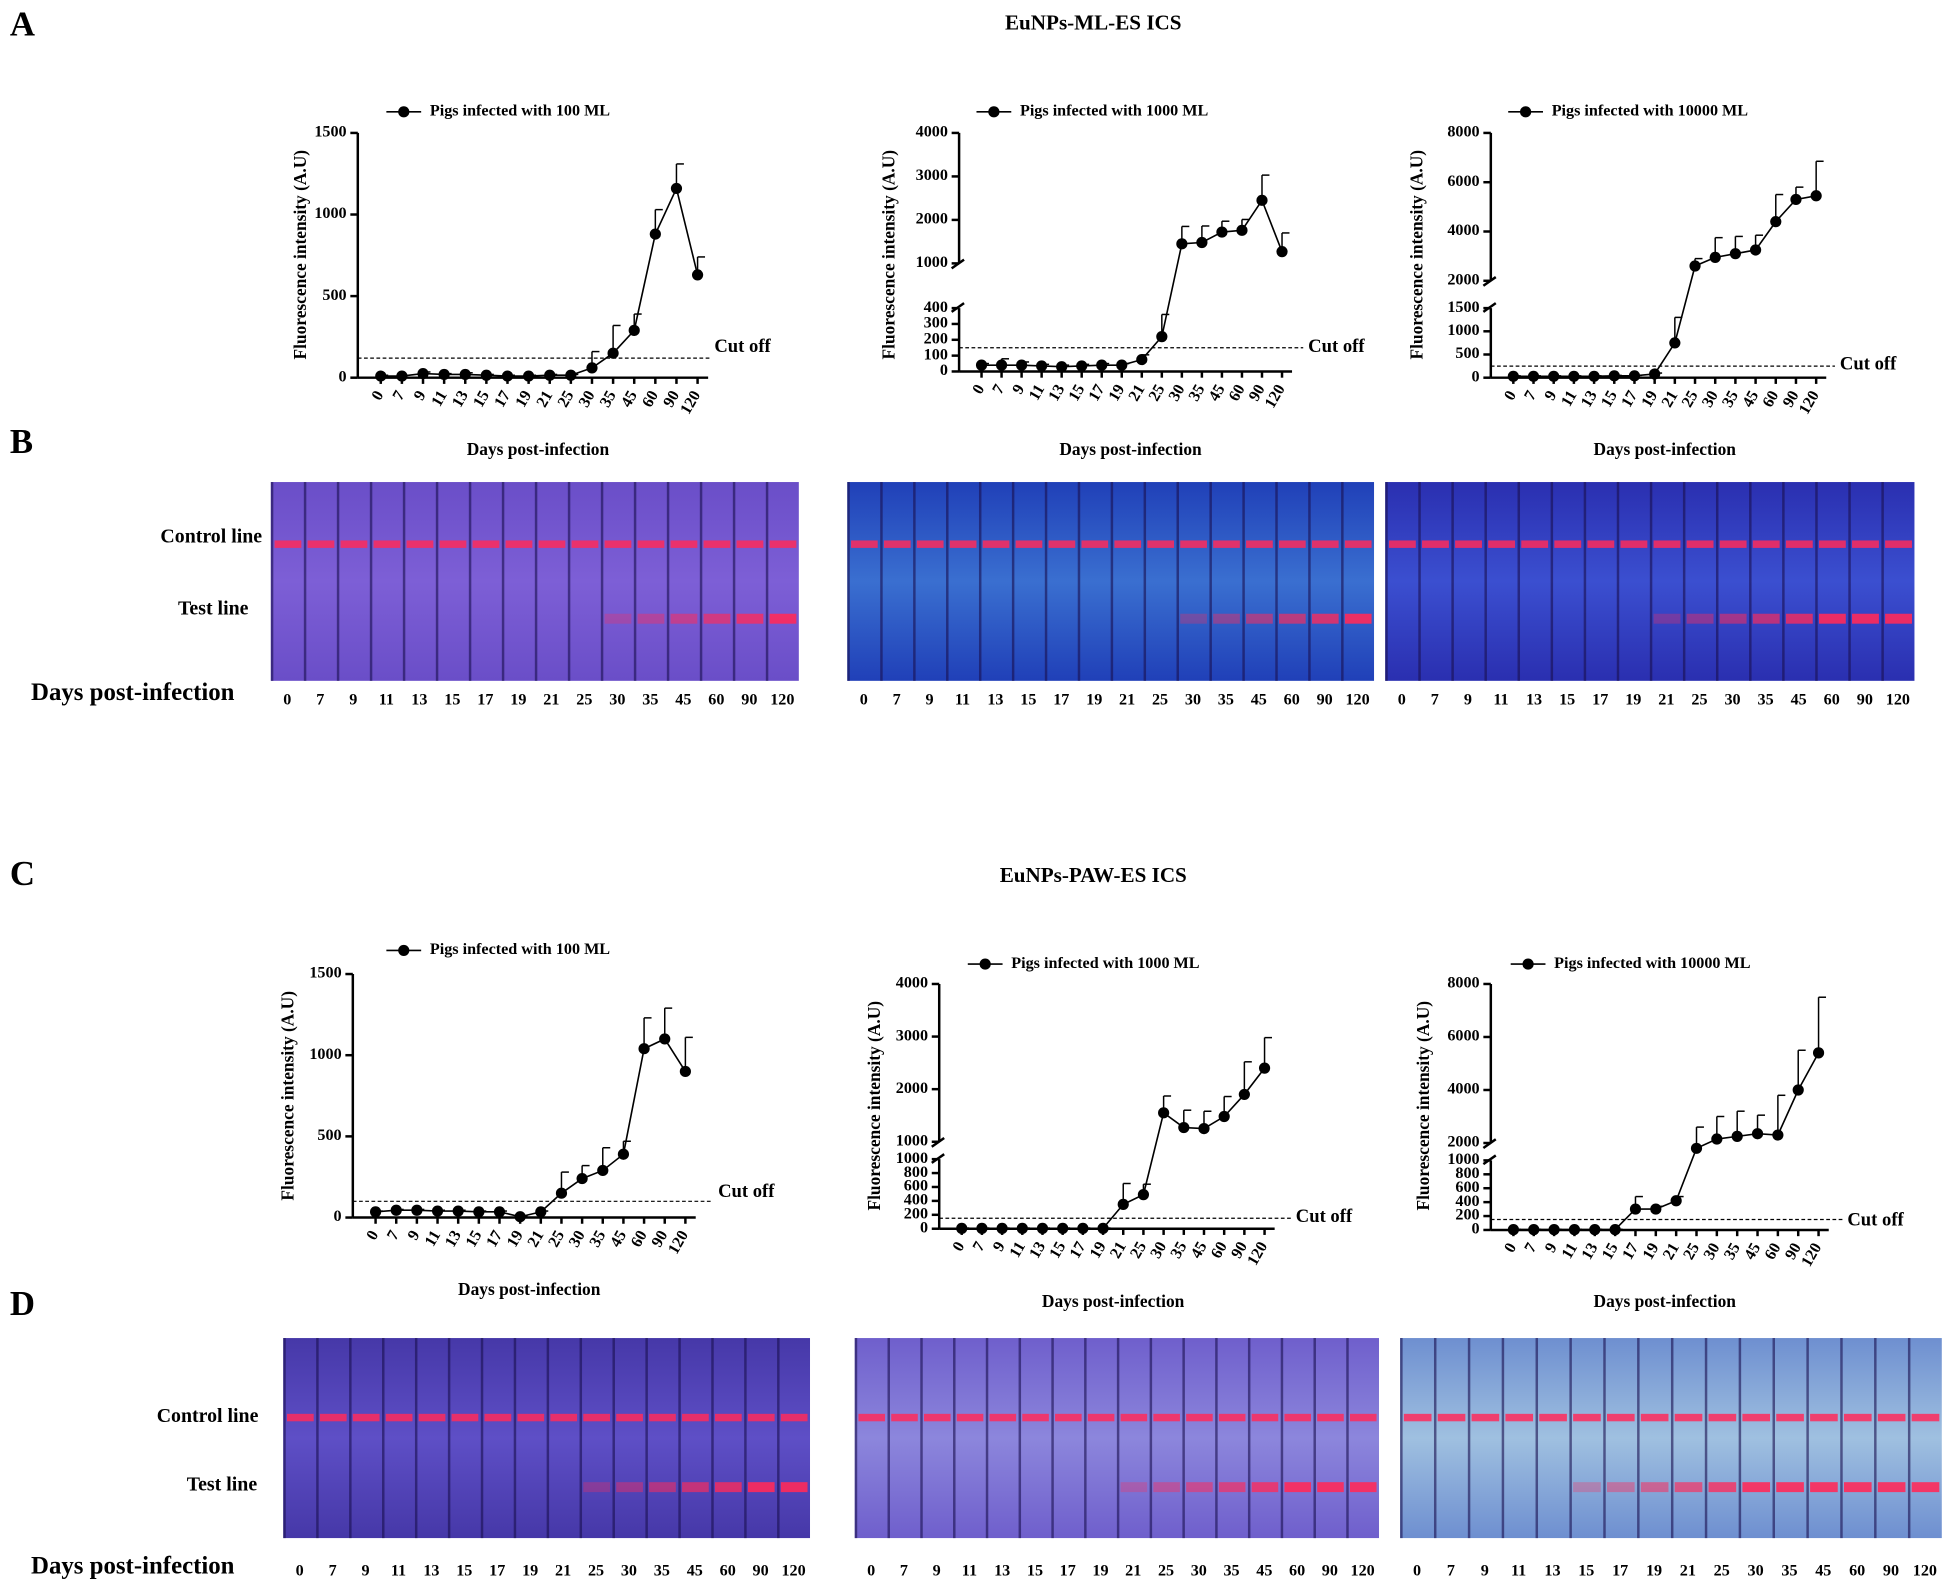 The width and height of the screenshot is (1948, 1592). I want to click on cutoff-label: Cut off, so click(1868, 364).